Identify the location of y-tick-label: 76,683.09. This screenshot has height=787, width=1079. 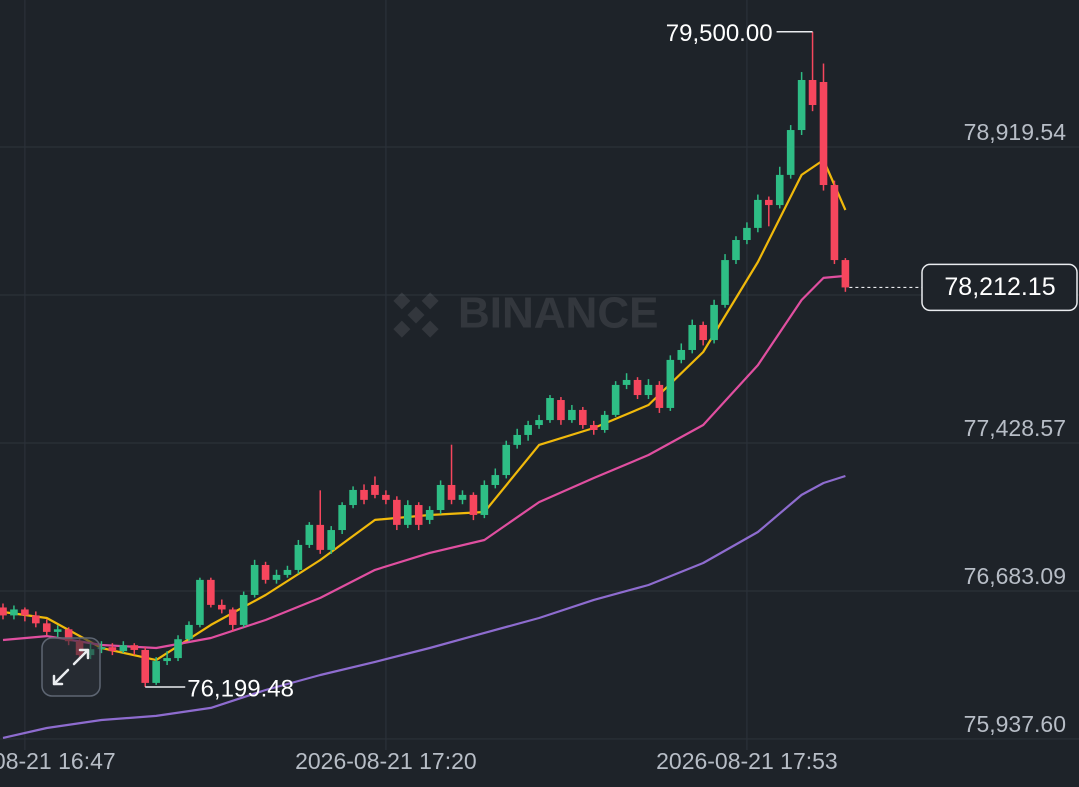
(1015, 576).